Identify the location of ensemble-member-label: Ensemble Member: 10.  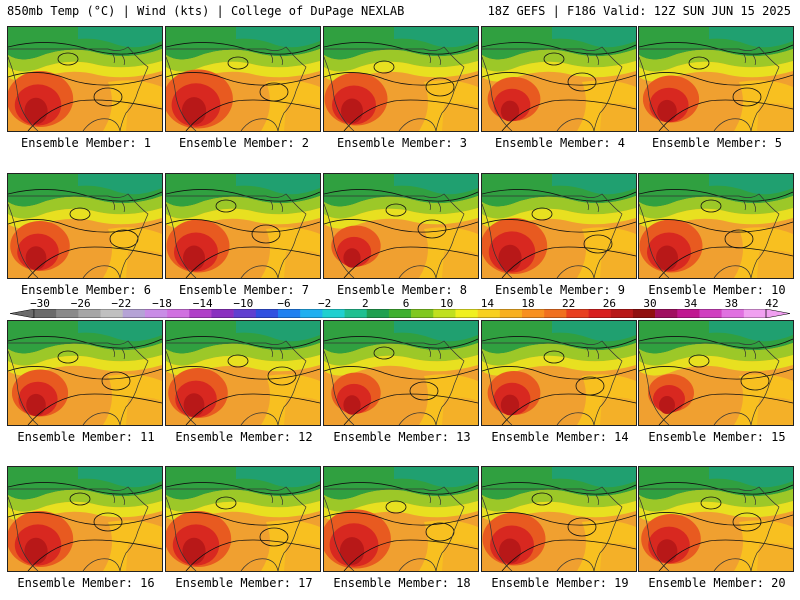
(717, 290).